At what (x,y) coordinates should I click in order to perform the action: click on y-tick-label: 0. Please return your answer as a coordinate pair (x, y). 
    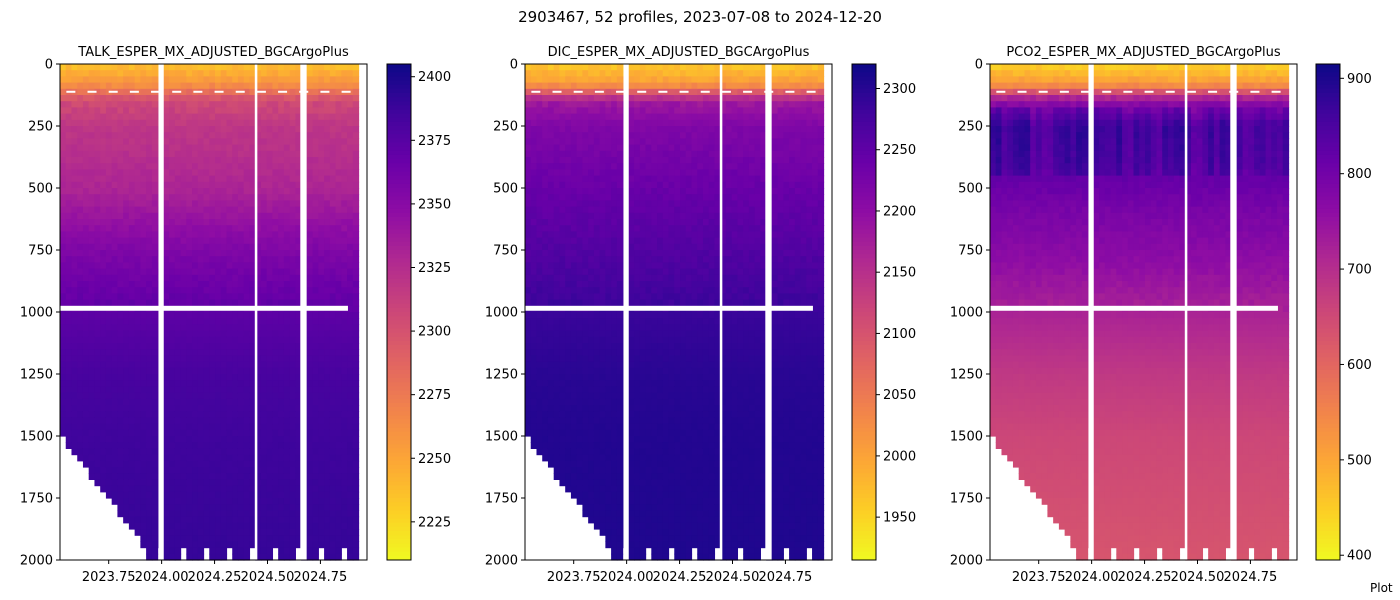
    Looking at the image, I should click on (49, 65).